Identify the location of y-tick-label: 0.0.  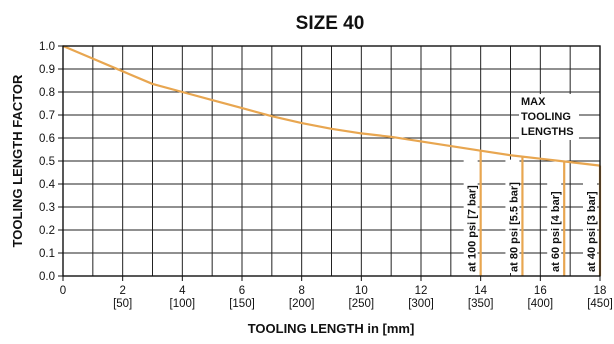
(47, 277).